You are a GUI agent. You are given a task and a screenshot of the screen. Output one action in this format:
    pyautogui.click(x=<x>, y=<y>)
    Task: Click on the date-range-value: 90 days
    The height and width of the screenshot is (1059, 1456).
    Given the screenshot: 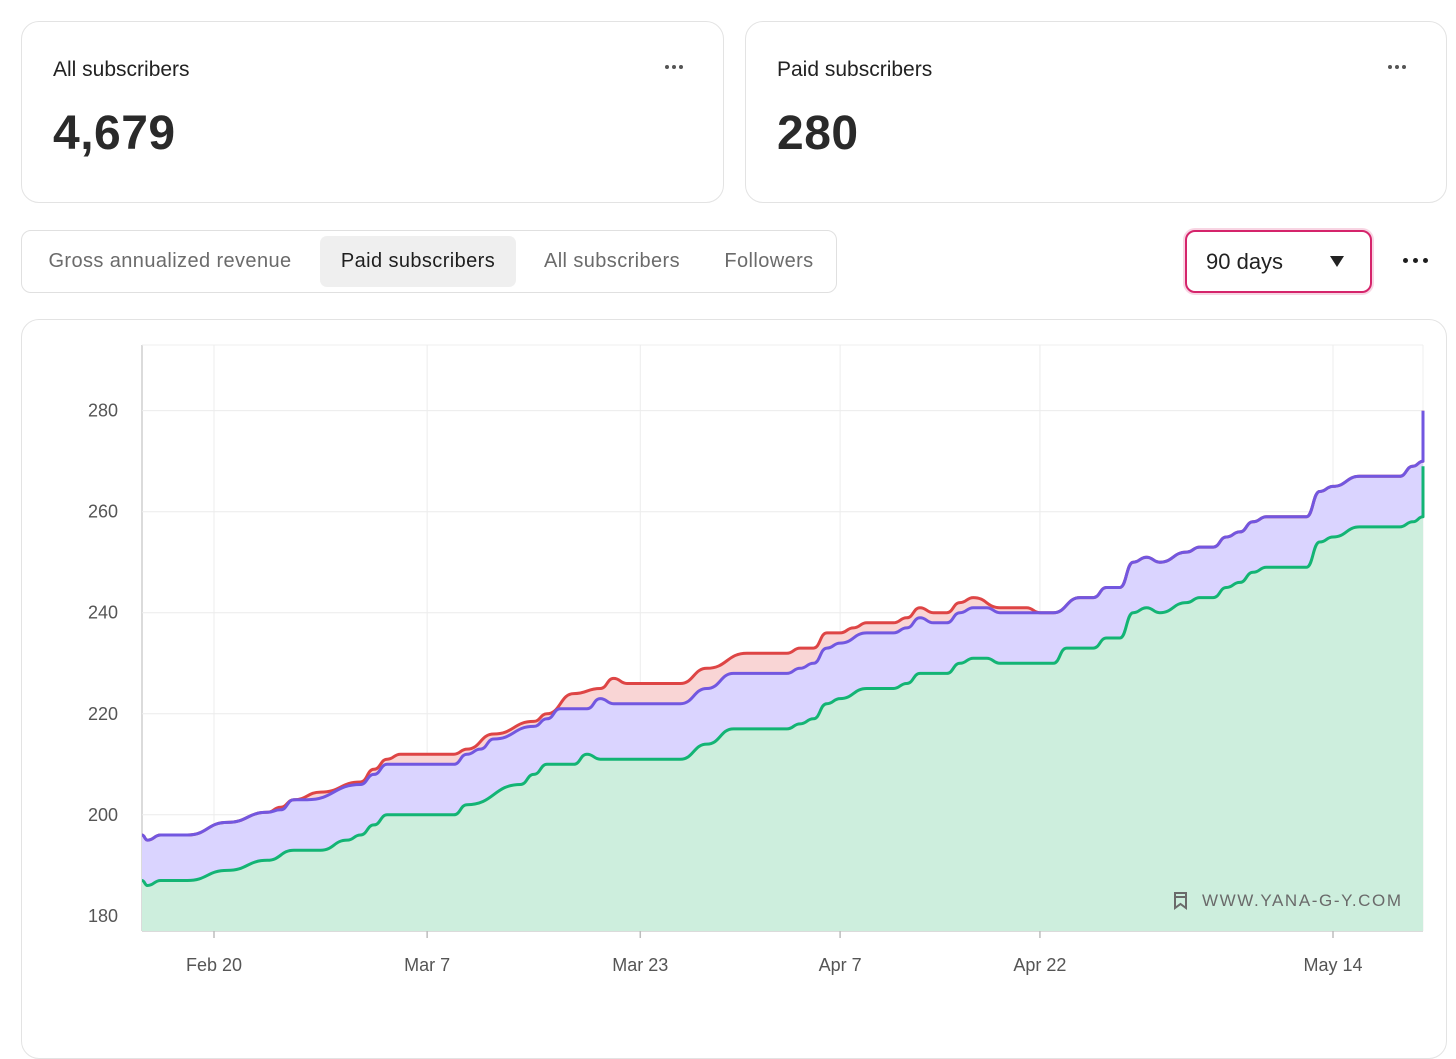 What is the action you would take?
    pyautogui.click(x=1245, y=261)
    